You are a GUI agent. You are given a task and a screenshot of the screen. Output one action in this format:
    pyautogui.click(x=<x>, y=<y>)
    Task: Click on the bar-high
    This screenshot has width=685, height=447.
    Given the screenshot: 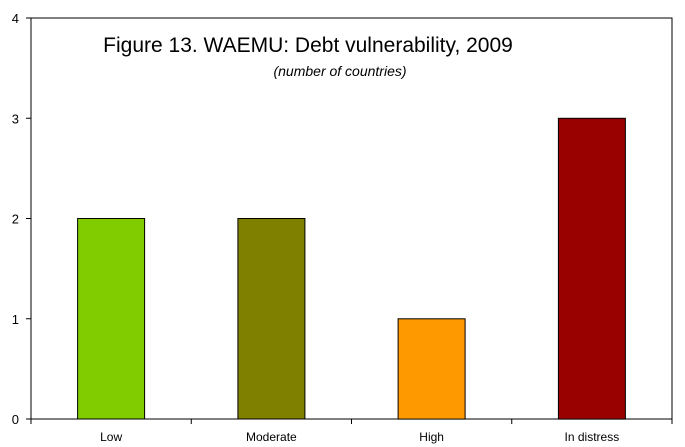 What is the action you would take?
    pyautogui.click(x=431, y=369)
    